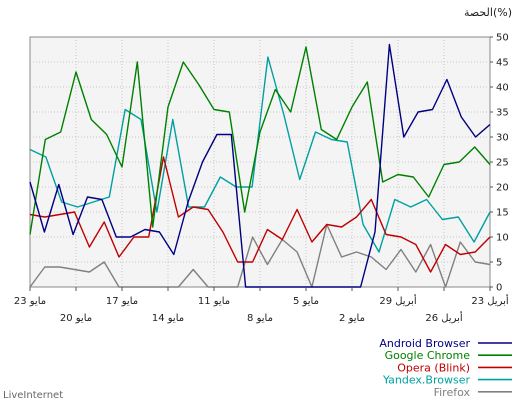 Image resolution: width=520 pixels, height=405 pixels. Describe the element at coordinates (452, 392) in the screenshot. I see `legend-label: Firefox` at that location.